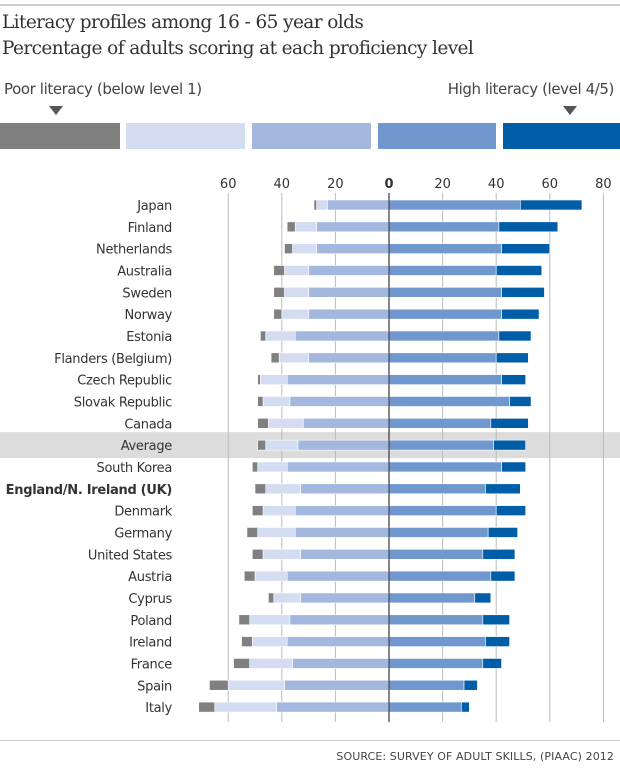 This screenshot has height=782, width=620. I want to click on legend-right-arrow-icon, so click(570, 110).